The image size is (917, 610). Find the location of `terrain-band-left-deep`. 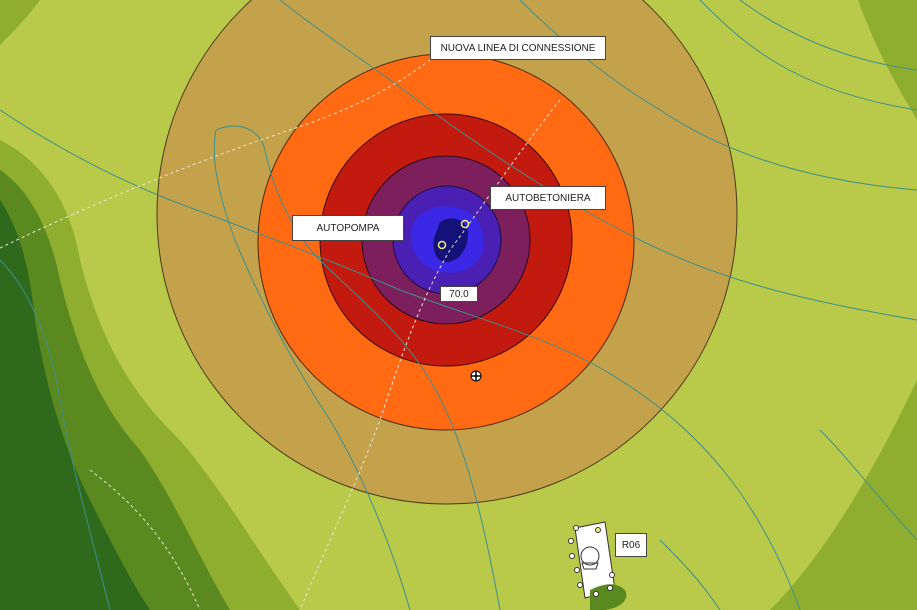

terrain-band-left-deep is located at coordinates (75, 405).